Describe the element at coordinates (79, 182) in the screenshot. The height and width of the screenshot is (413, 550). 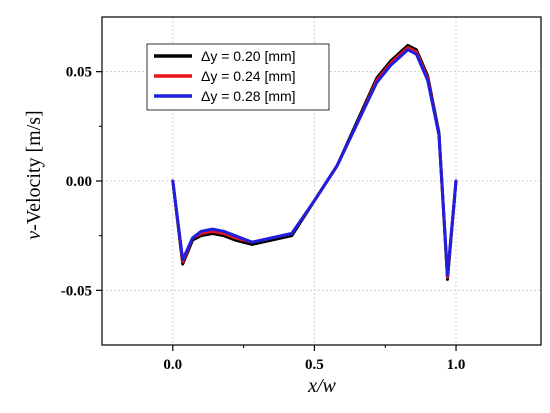
I see `y-tick-label: 0.00` at that location.